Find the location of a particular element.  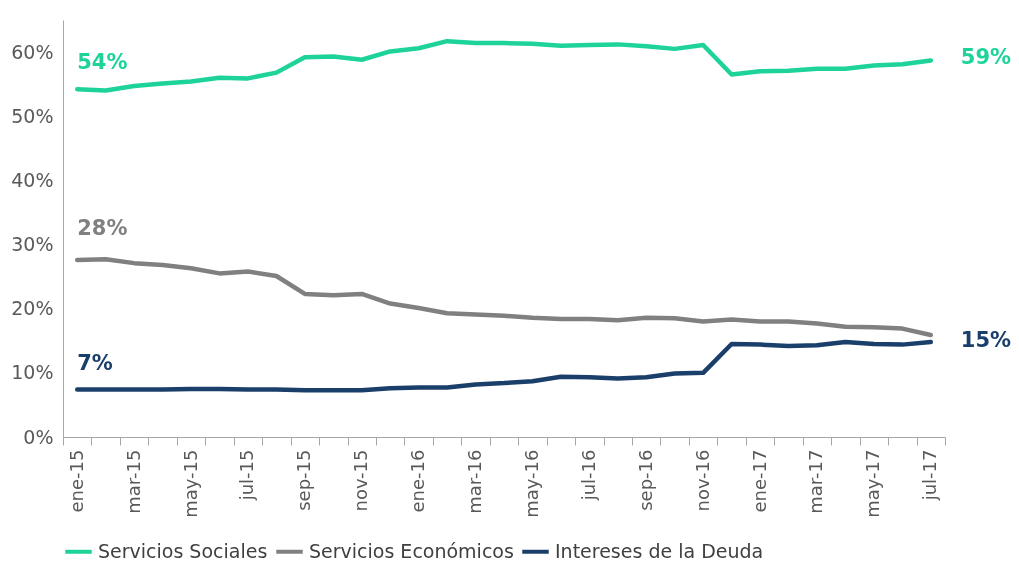

x-tick-label: jul-15 is located at coordinates (247, 475).